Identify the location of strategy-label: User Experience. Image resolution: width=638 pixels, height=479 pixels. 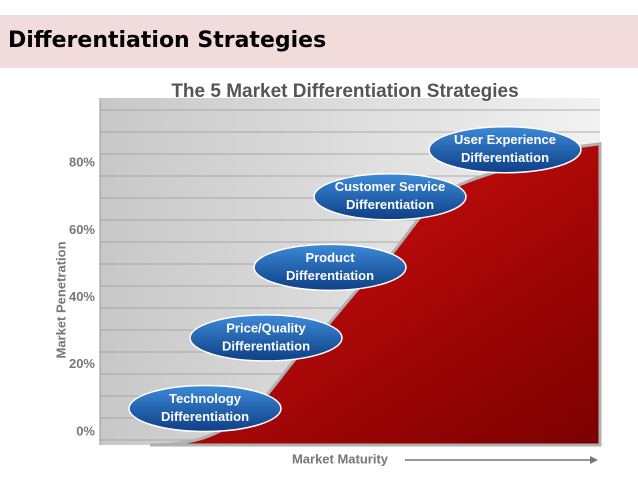
(505, 139).